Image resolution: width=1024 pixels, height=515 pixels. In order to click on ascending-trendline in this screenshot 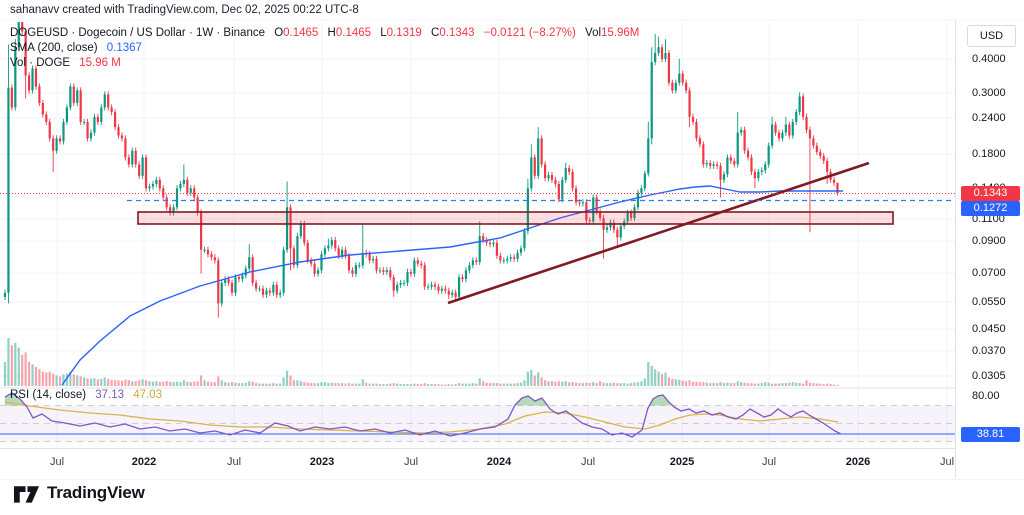, I will do `click(658, 233)`.